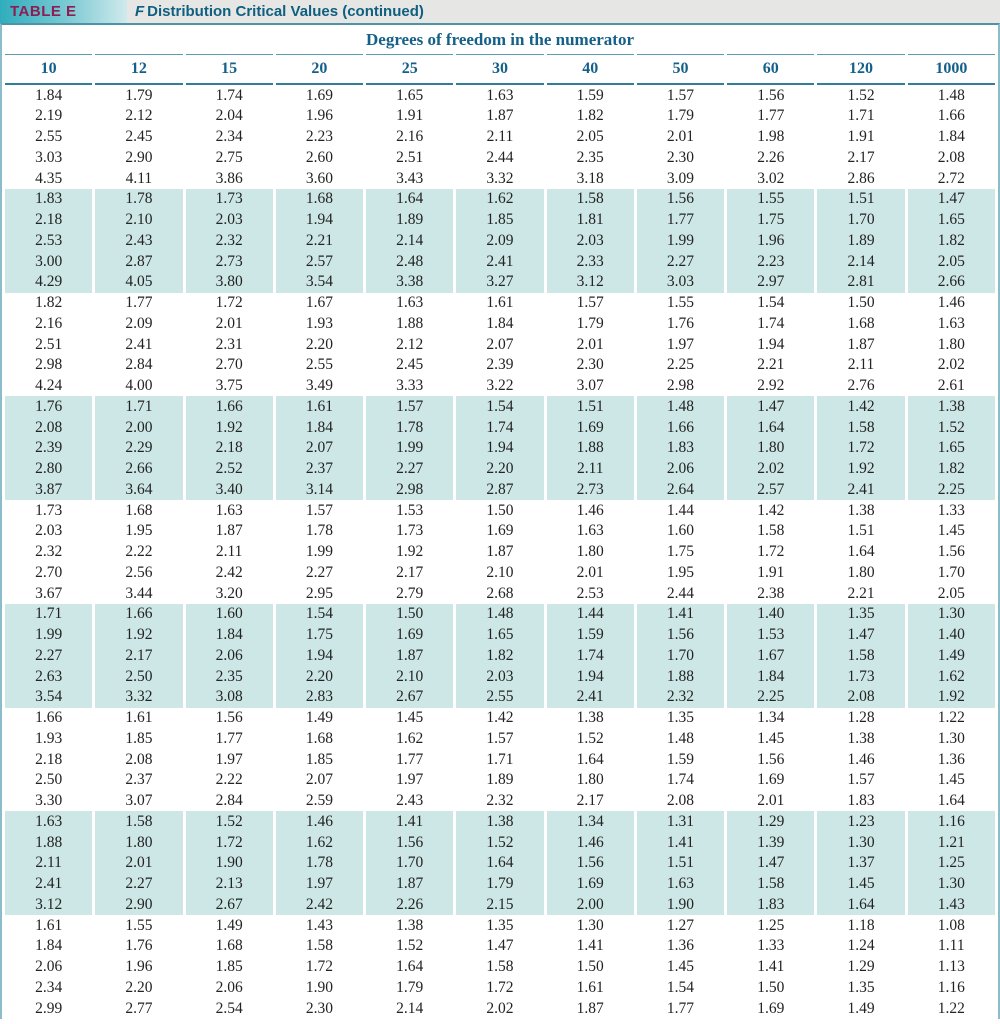  Describe the element at coordinates (590, 697) in the screenshot. I see `table-cell: 2.41` at that location.